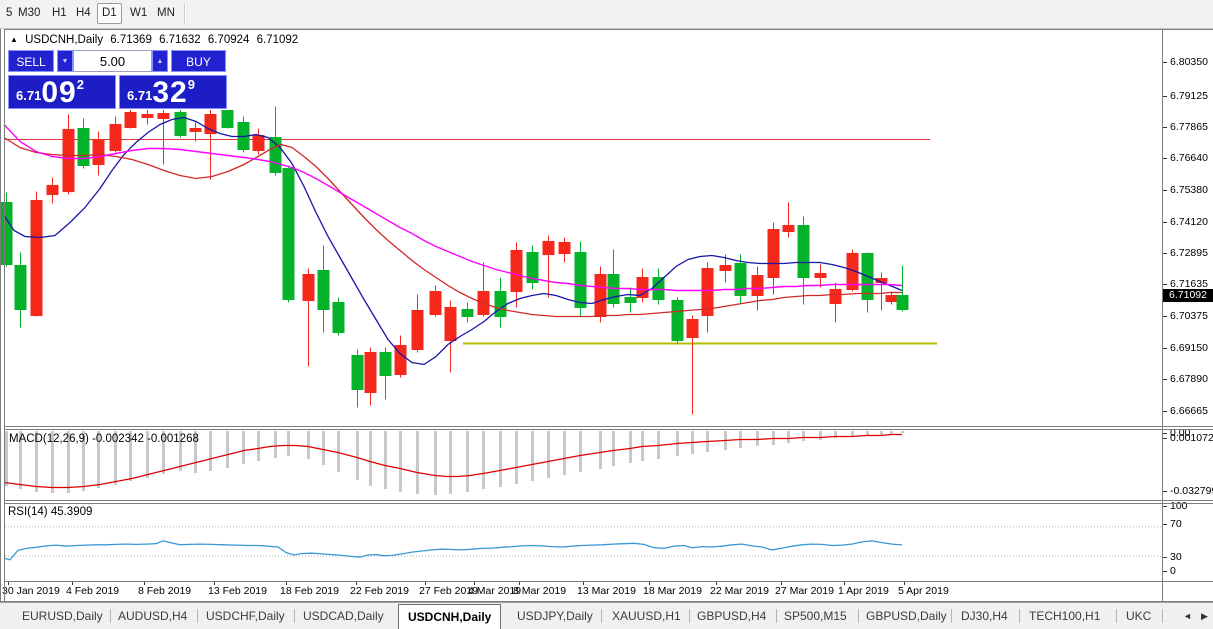  What do you see at coordinates (1187, 616) in the screenshot?
I see `tab-scroll-left-icon: ◄` at bounding box center [1187, 616].